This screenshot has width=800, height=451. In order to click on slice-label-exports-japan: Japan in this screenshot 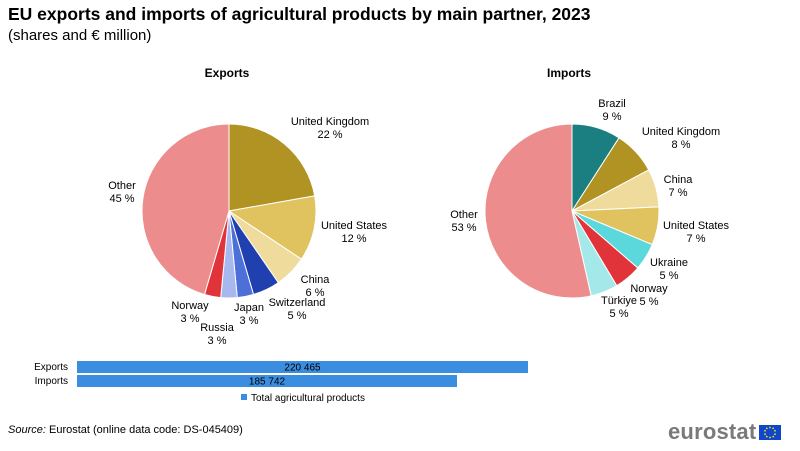, I will do `click(249, 308)`.